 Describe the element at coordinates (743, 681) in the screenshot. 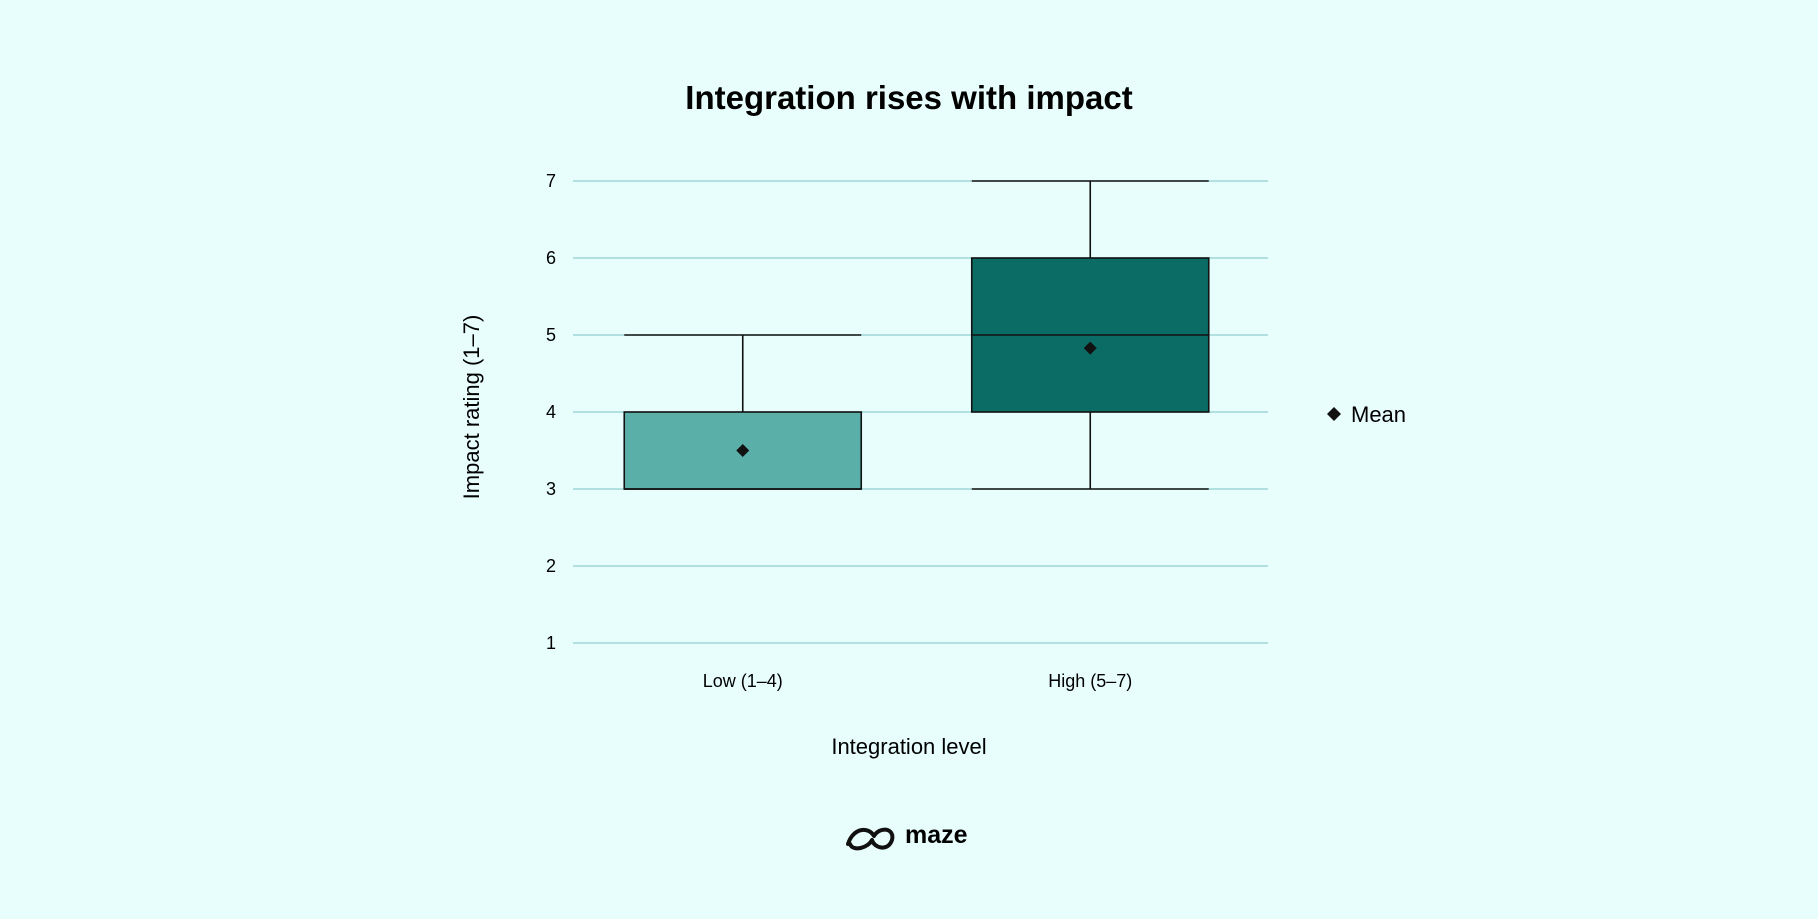

I see `x-tick-0: Low (1–4)` at that location.